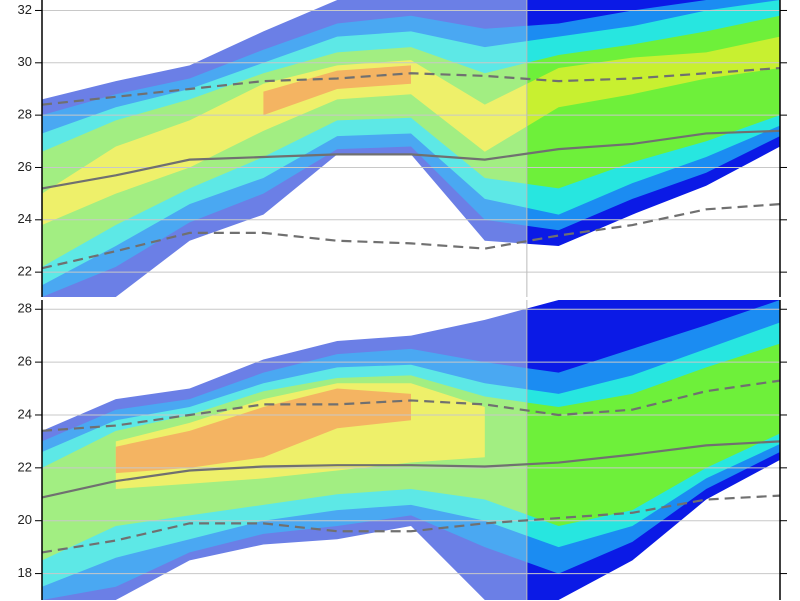 This screenshot has height=601, width=800. What do you see at coordinates (25, 61) in the screenshot?
I see `y-tick-label: 30` at bounding box center [25, 61].